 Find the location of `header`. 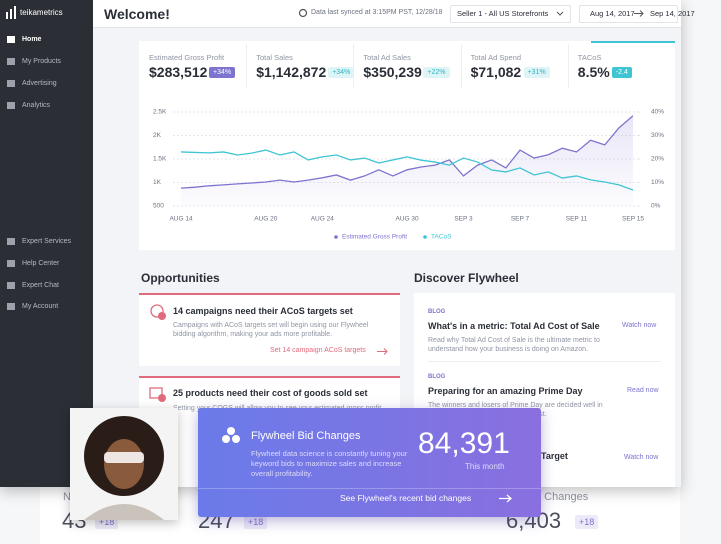

header is located at coordinates (387, 14).